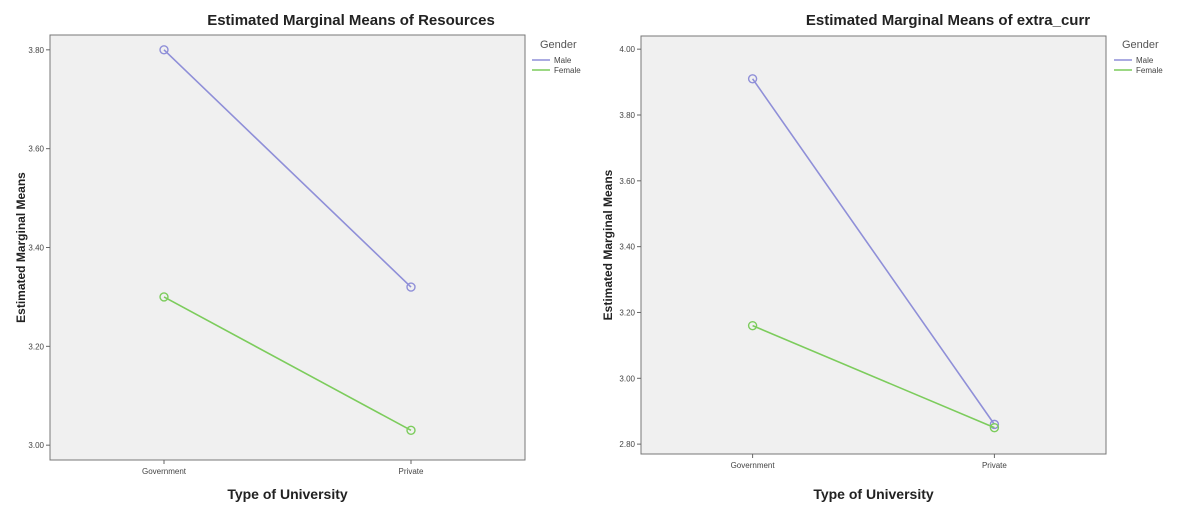  What do you see at coordinates (351, 20) in the screenshot?
I see `chart-title: Estimated Marginal Means of Resources` at bounding box center [351, 20].